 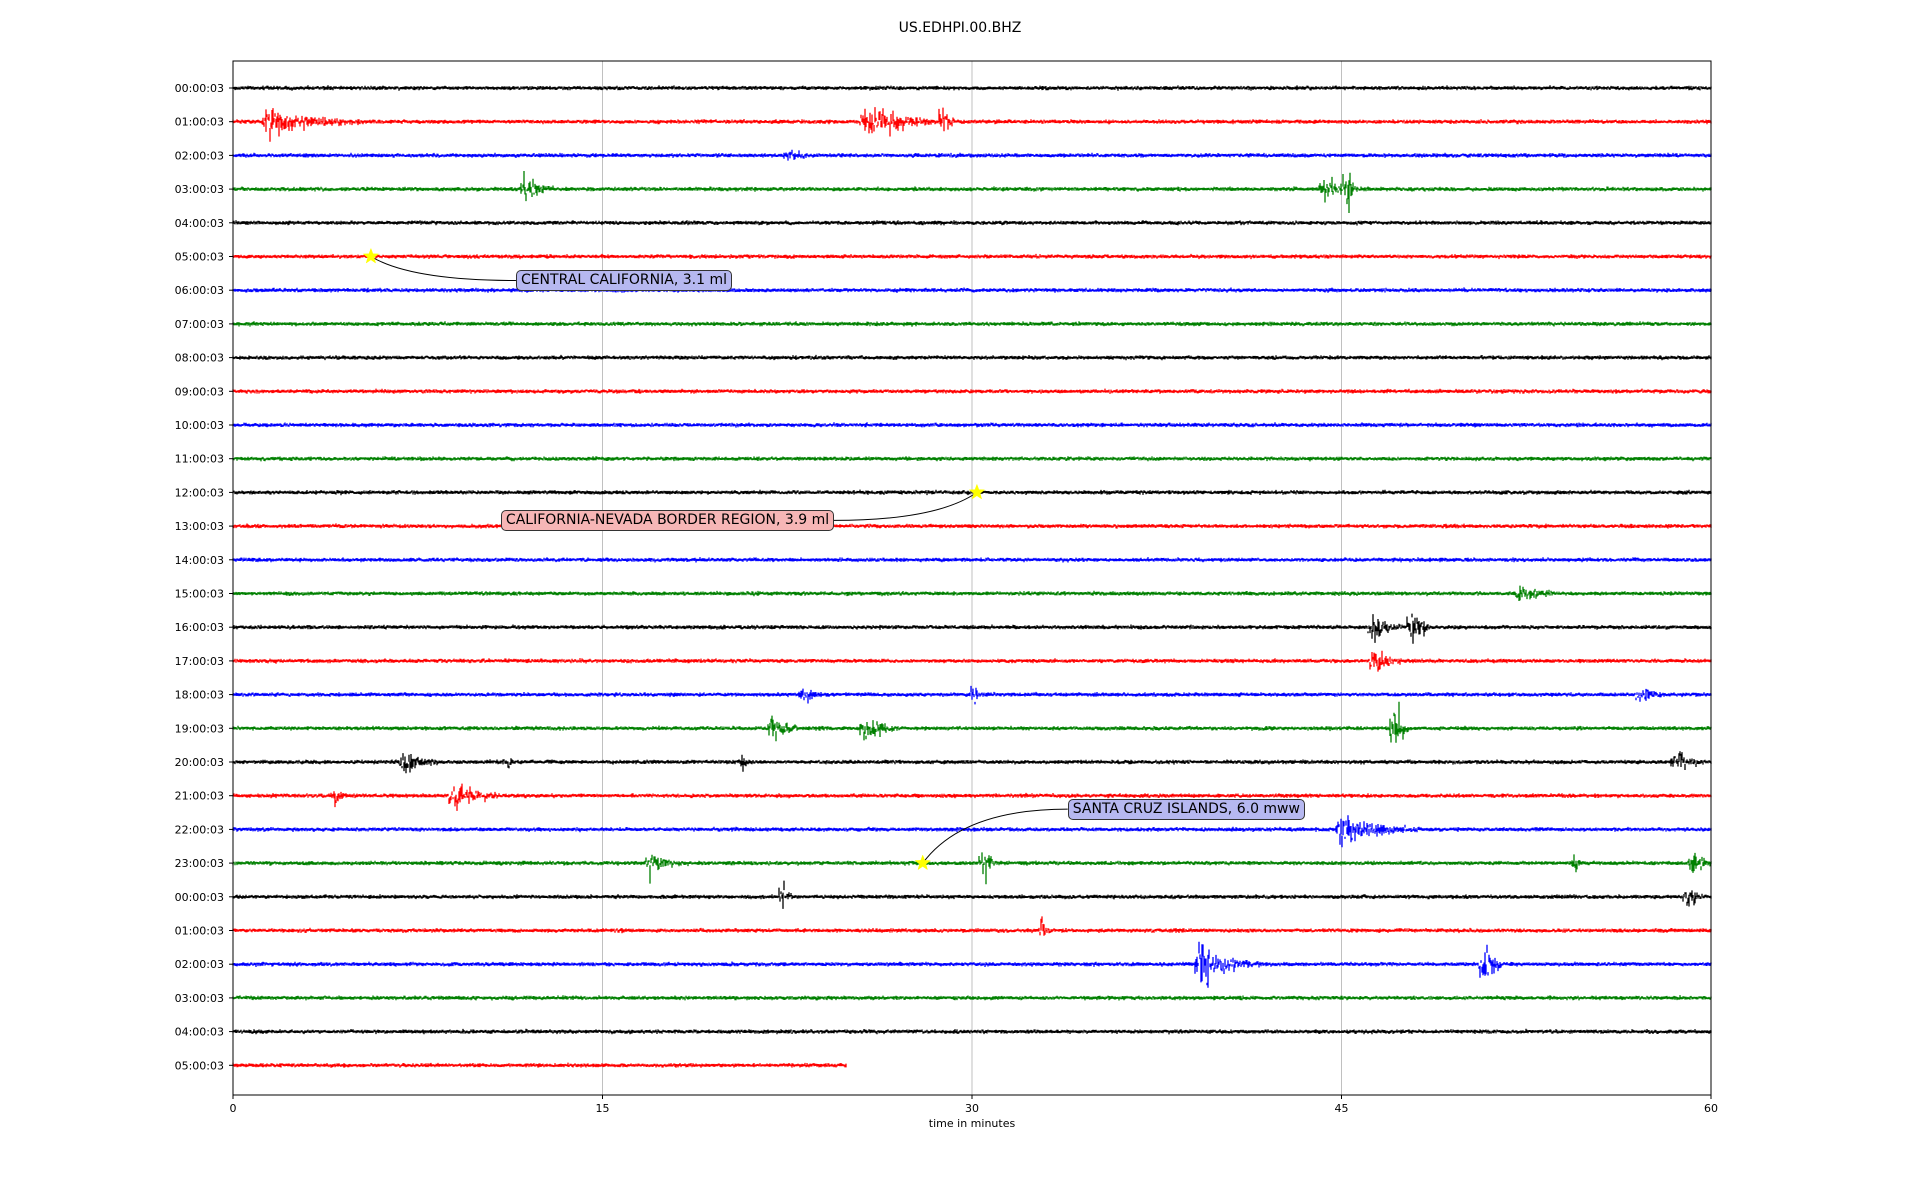 What do you see at coordinates (199, 829) in the screenshot?
I see `y-tick-label: 22:00:03` at bounding box center [199, 829].